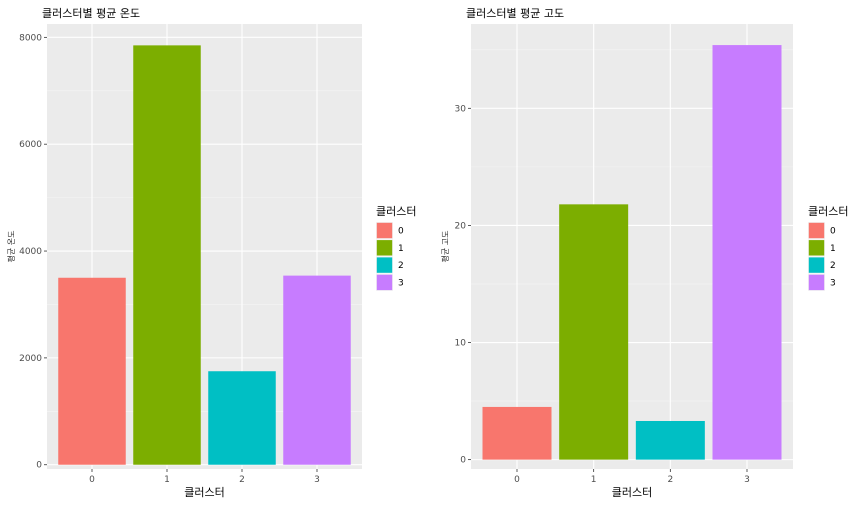 Image resolution: width=864 pixels, height=508 pixels. Describe the element at coordinates (445, 247) in the screenshot. I see `y-axis-label: 평균 고도` at that location.